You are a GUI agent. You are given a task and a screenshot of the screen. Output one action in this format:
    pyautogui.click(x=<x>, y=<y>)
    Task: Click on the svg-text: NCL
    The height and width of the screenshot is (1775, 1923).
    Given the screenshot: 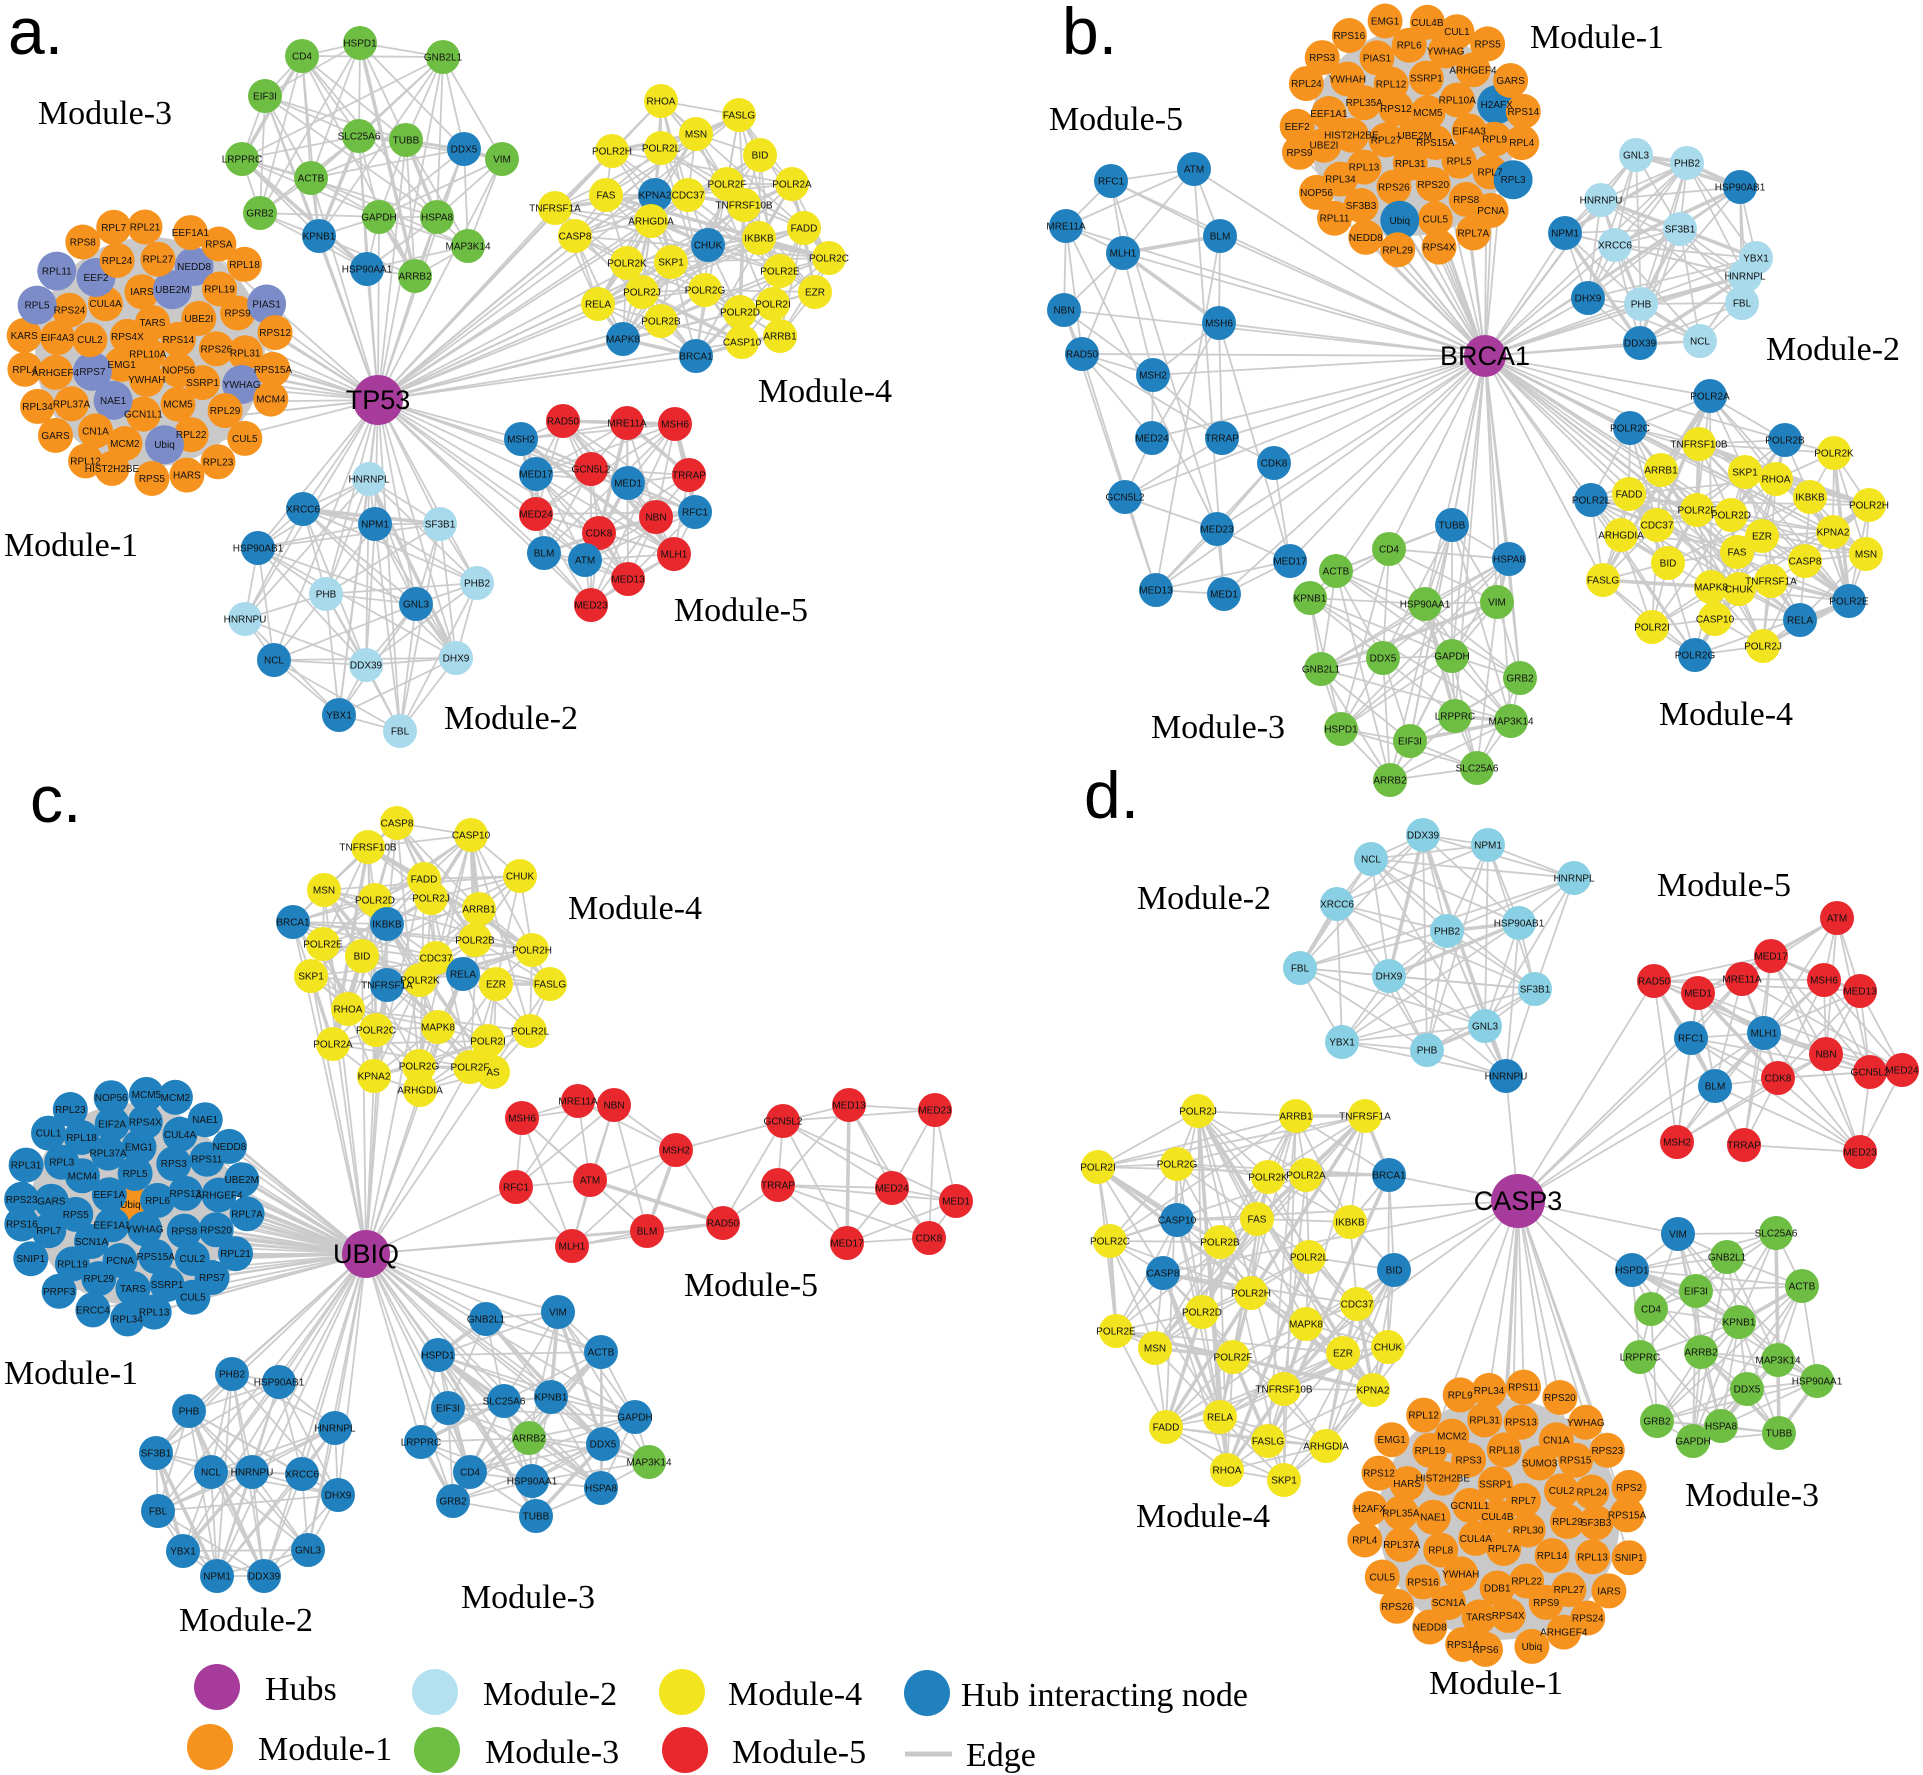 What is the action you would take?
    pyautogui.click(x=211, y=1473)
    